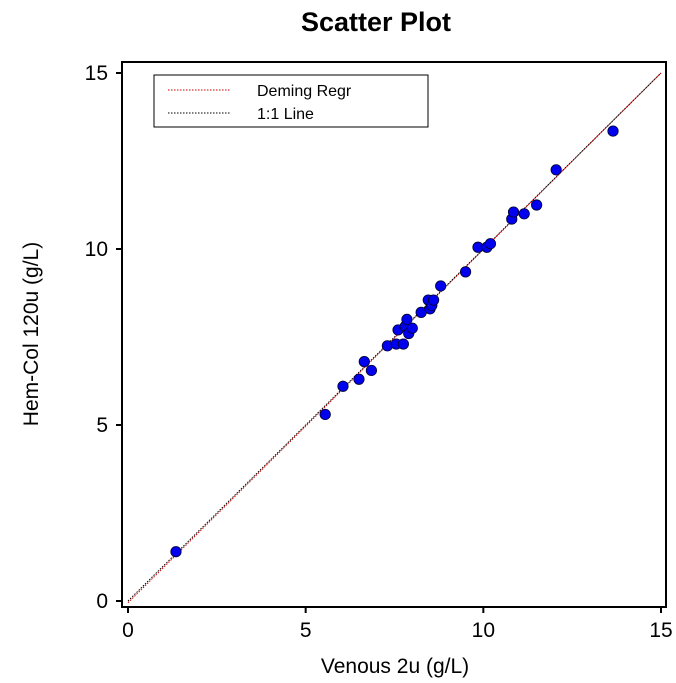 Image resolution: width=676 pixels, height=683 pixels. What do you see at coordinates (128, 630) in the screenshot?
I see `x-tick-label: 0` at bounding box center [128, 630].